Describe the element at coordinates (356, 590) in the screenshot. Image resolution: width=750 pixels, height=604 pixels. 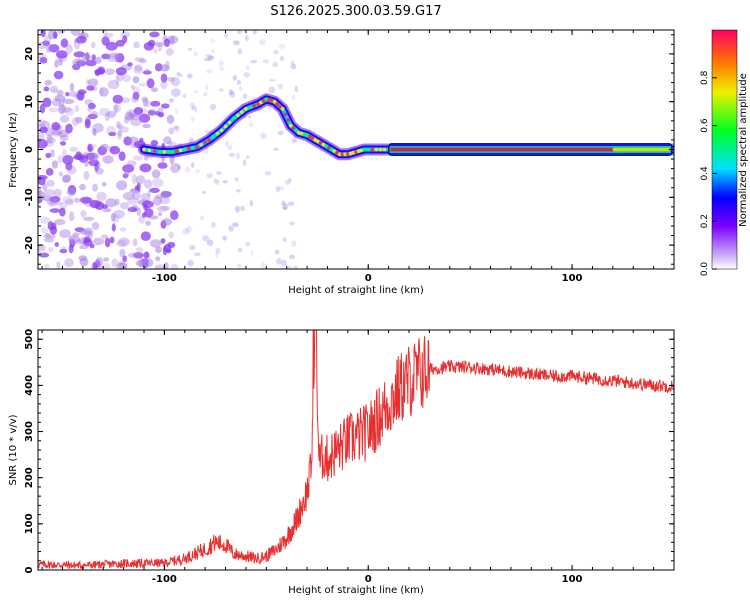
I see `snr-xlabel: Height of straight line (km)` at that location.